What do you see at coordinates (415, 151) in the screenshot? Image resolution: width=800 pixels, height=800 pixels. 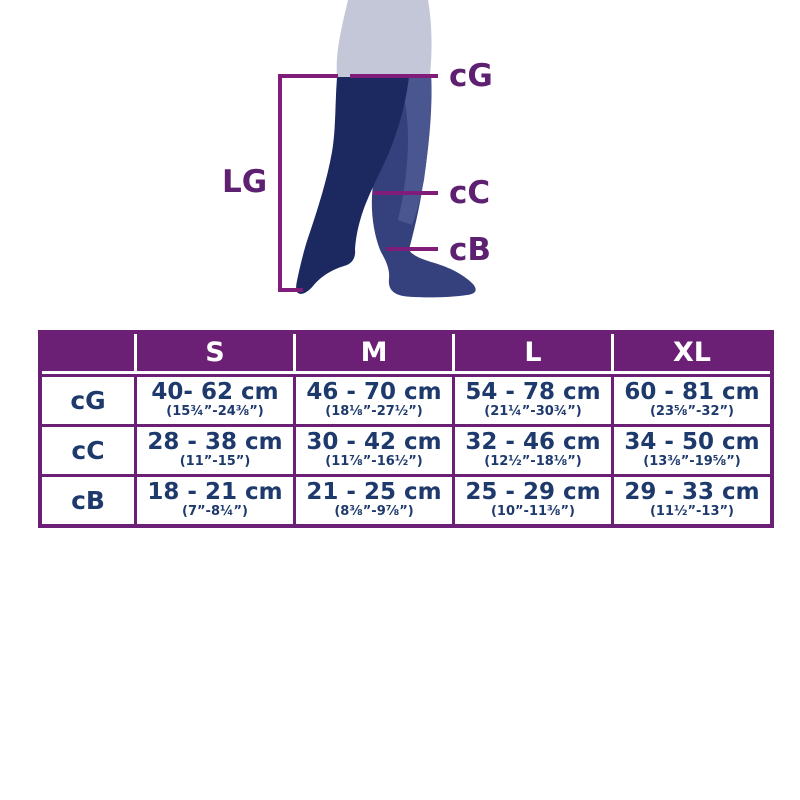 I see `back-leg-highlight` at bounding box center [415, 151].